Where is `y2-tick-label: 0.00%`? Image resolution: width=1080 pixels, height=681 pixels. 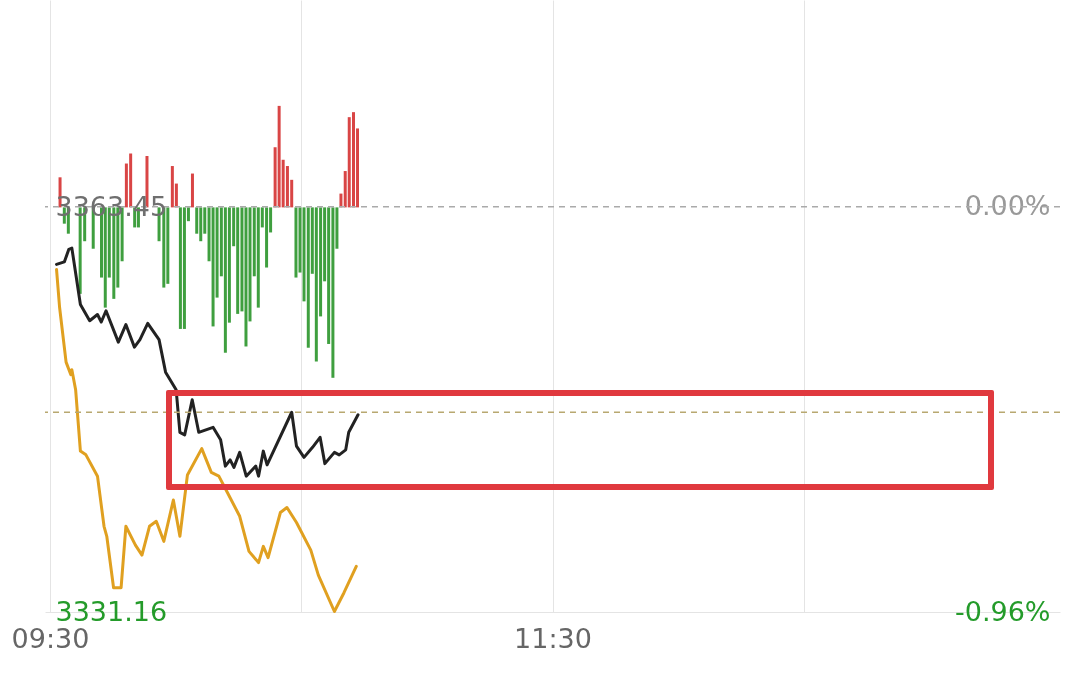
y2-tick-label: 0.00% is located at coordinates (1007, 206).